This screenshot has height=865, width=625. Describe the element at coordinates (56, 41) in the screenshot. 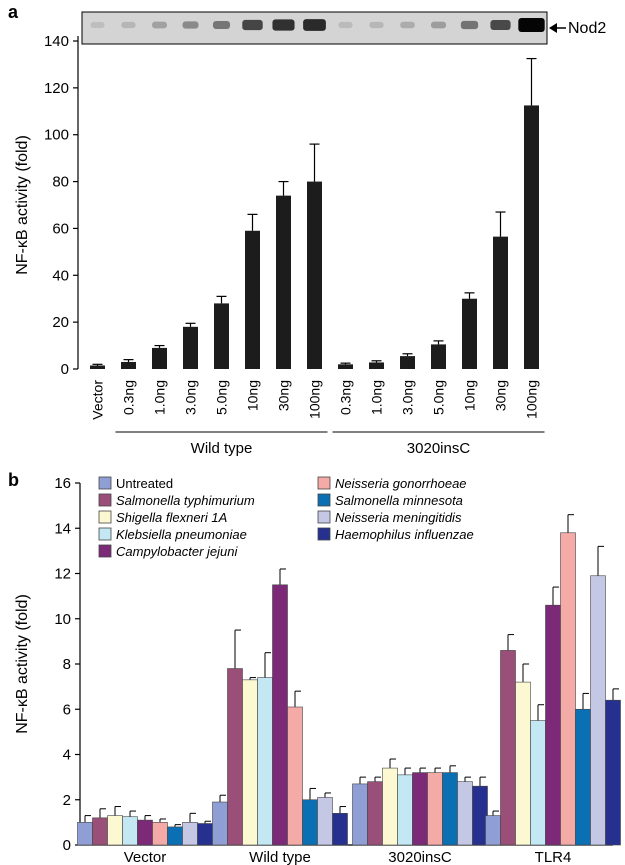

I see `y-tick-label: 140` at that location.